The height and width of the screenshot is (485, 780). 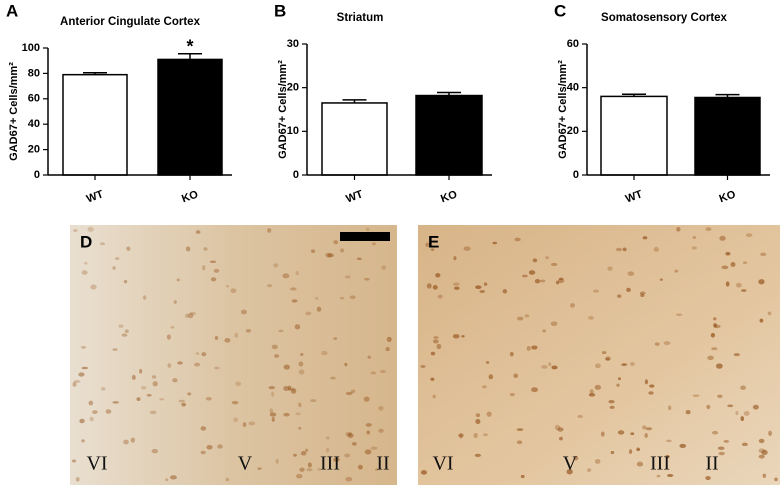 What do you see at coordinates (360, 18) in the screenshot?
I see `chart-title: Striatum` at bounding box center [360, 18].